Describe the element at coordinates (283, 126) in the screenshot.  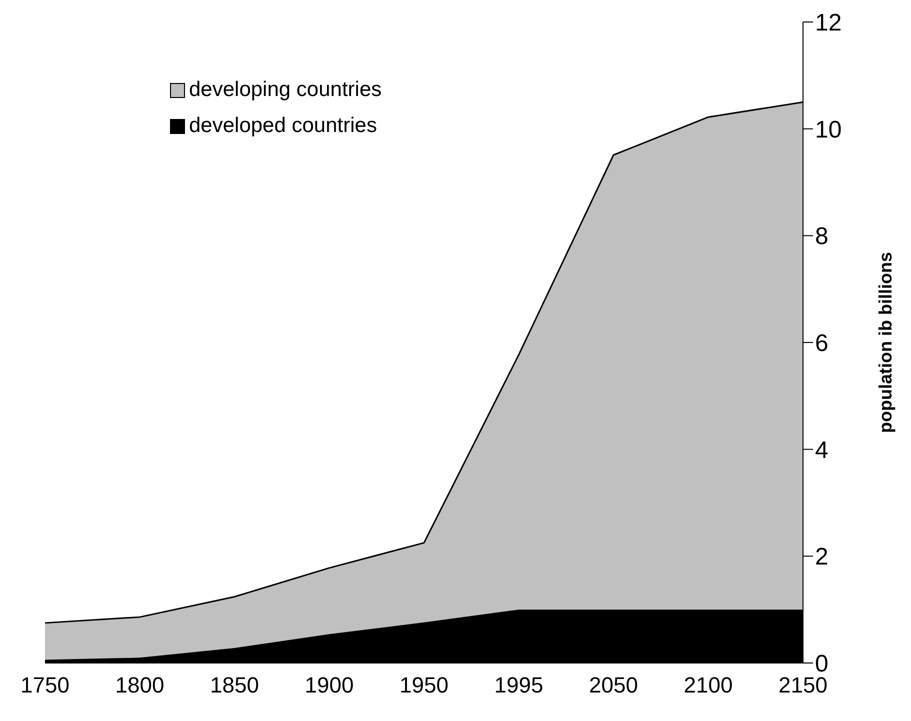
I see `legend-label: developed countries` at that location.